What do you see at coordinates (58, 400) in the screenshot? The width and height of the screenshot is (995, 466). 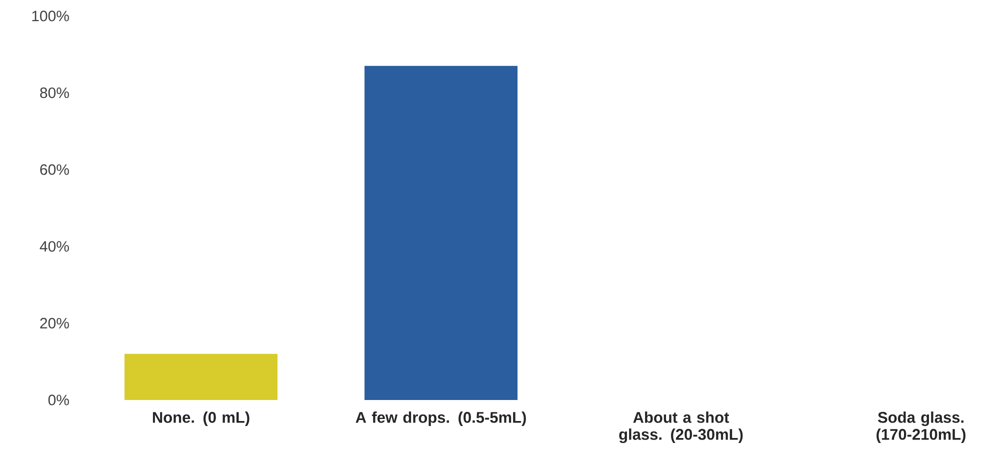 I see `y-tick-label: 0%` at bounding box center [58, 400].